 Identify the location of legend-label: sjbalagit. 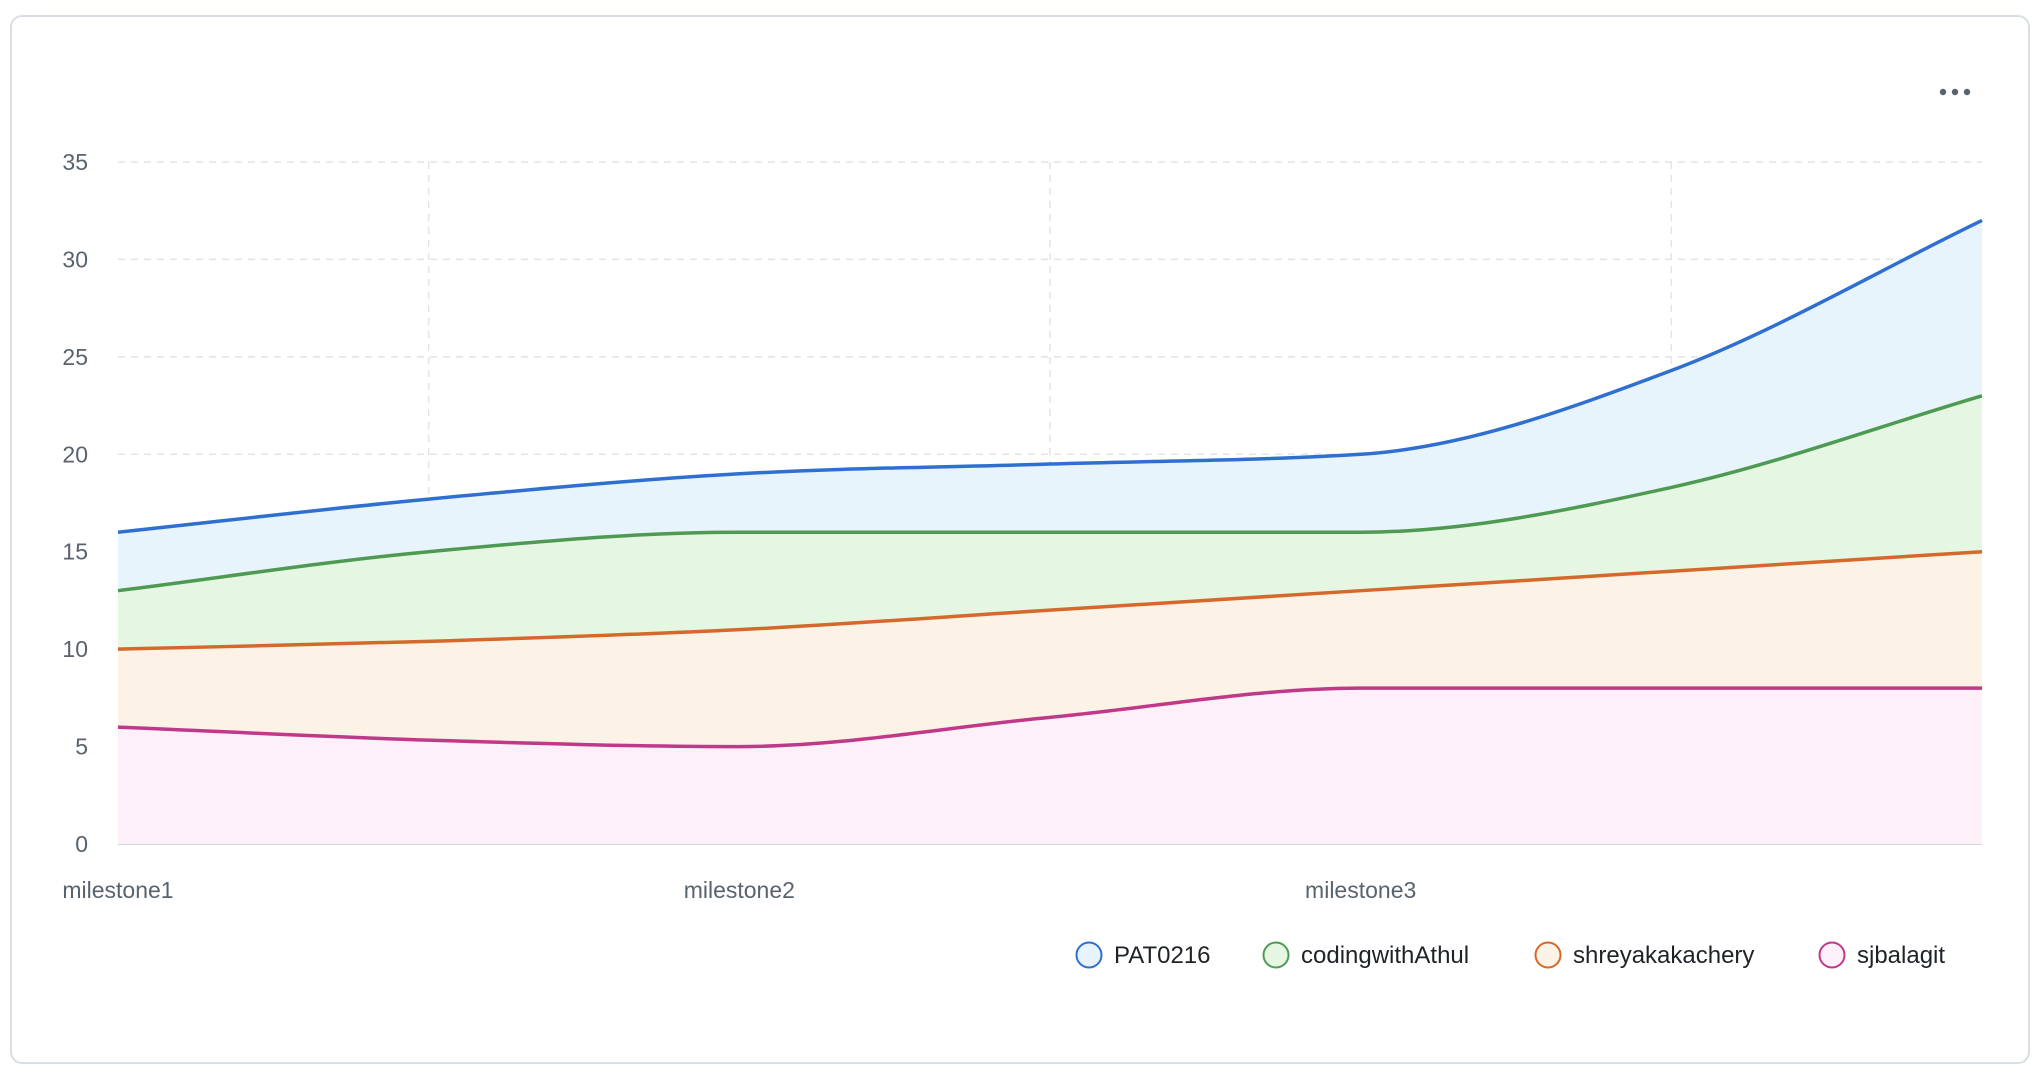
(1901, 955).